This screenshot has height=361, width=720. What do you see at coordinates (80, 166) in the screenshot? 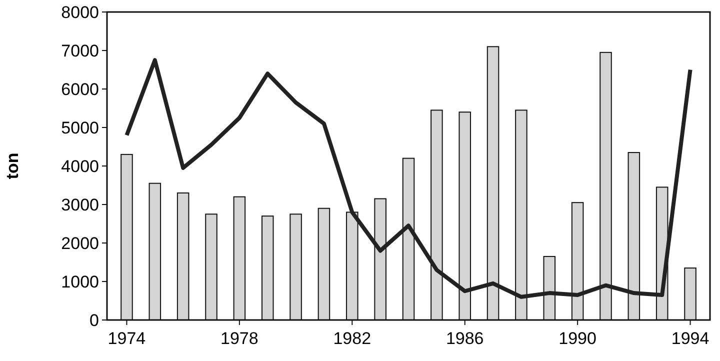
I see `y-tick-label: 4000` at bounding box center [80, 166].